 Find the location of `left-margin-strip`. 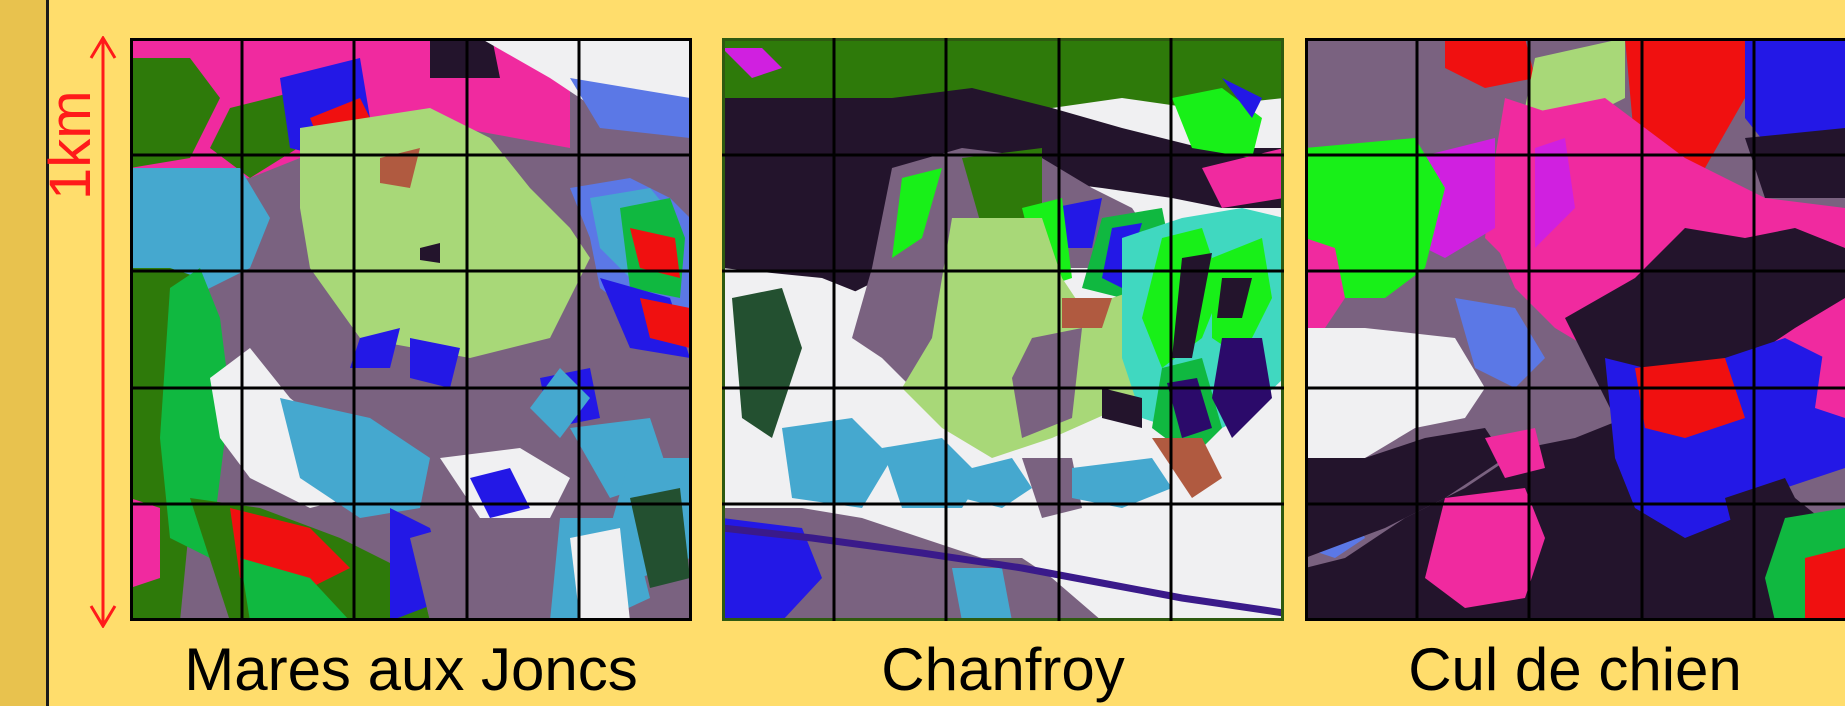

left-margin-strip is located at coordinates (24, 353).